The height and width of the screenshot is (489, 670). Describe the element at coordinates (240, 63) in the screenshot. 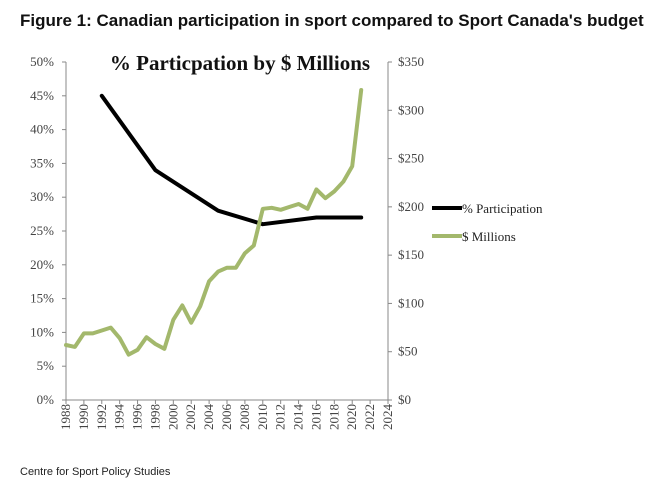

I see `chart-title: % Particpation by $ Millions` at that location.